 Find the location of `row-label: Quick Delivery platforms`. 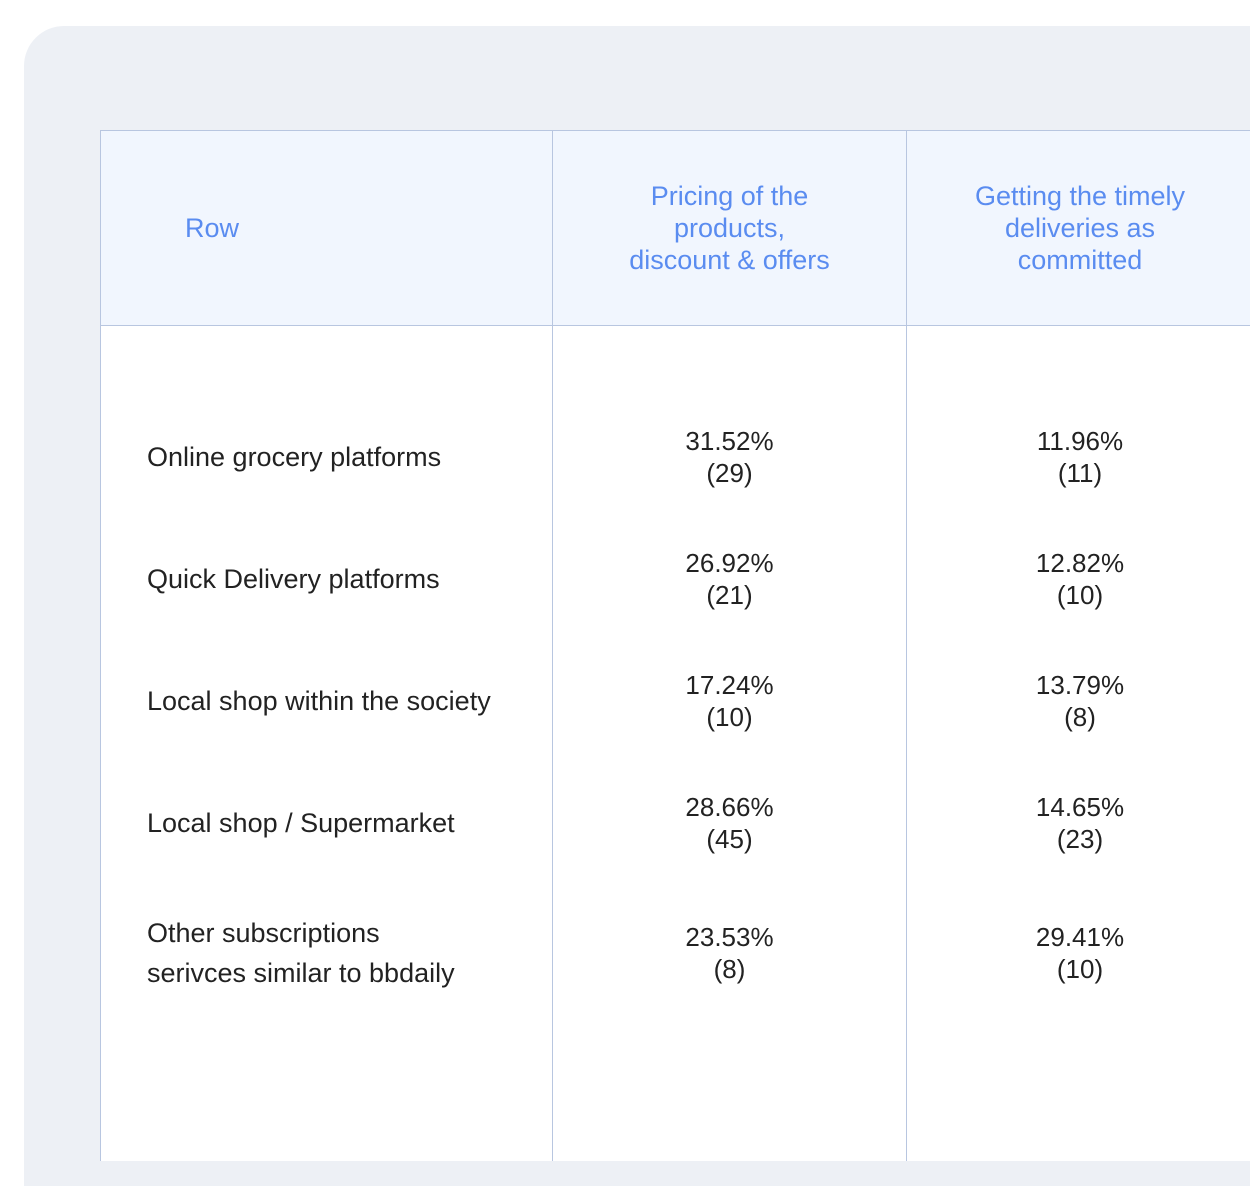

row-label: Quick Delivery platforms is located at coordinates (293, 579).